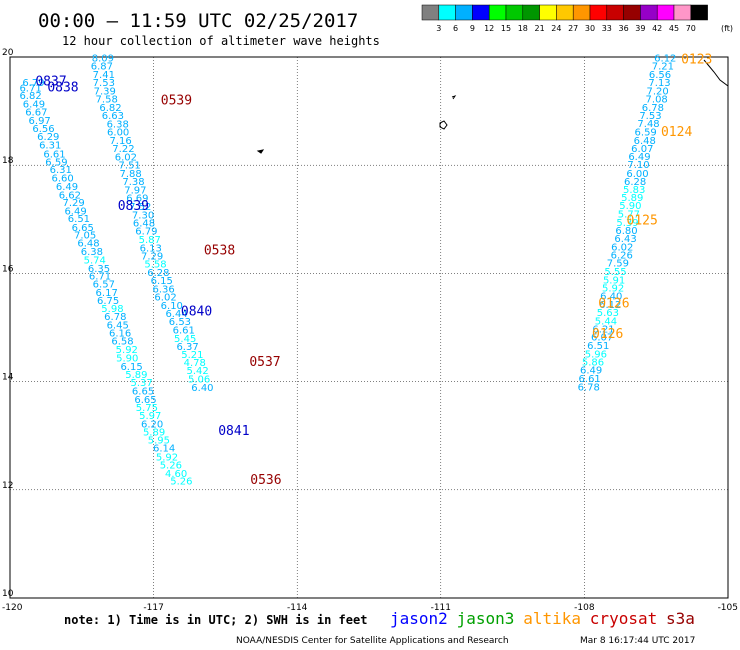 The height and width of the screenshot is (650, 740). I want to click on wave-height-value: 7.30, so click(143, 215).